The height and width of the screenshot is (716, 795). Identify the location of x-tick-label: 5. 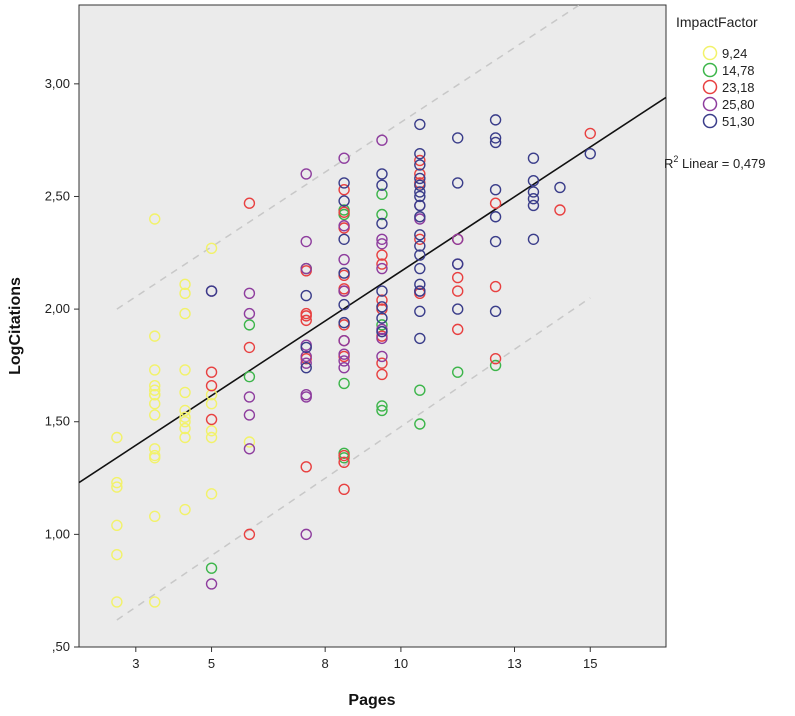
(211, 663).